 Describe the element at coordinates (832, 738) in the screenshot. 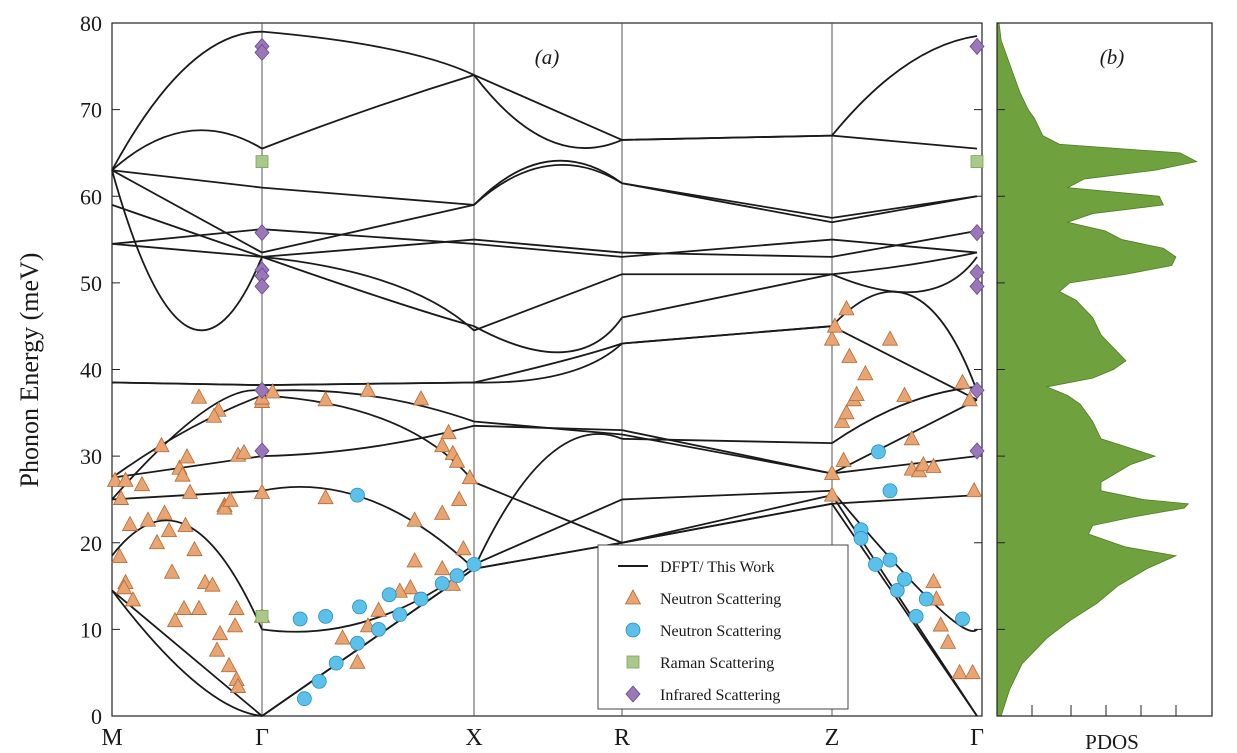

I see `x-label-high-symmetry: Z` at that location.